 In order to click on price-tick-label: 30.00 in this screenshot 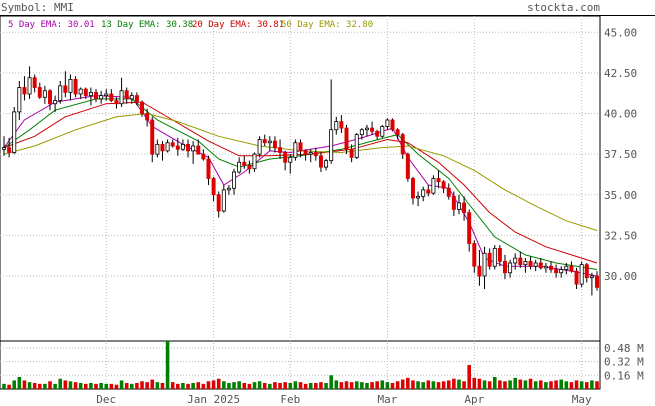, I will do `click(620, 276)`.